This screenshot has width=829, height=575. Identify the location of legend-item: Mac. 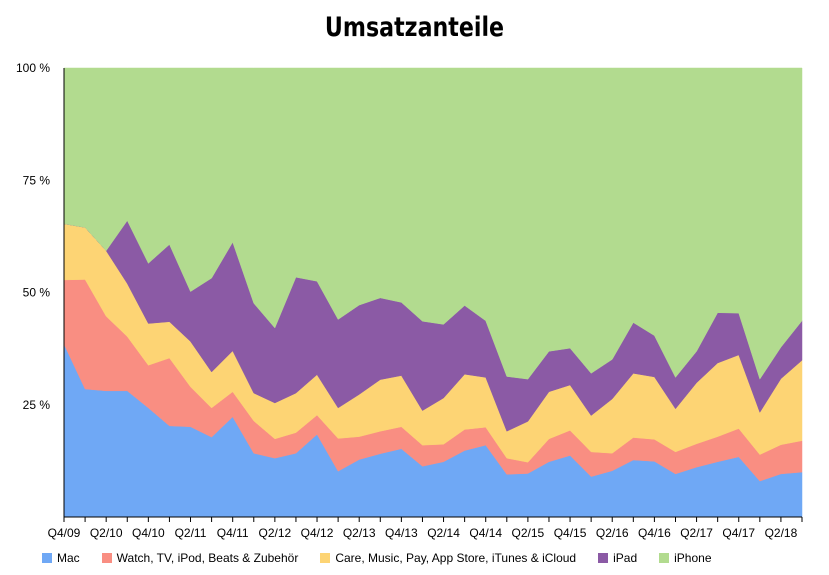
(61, 558).